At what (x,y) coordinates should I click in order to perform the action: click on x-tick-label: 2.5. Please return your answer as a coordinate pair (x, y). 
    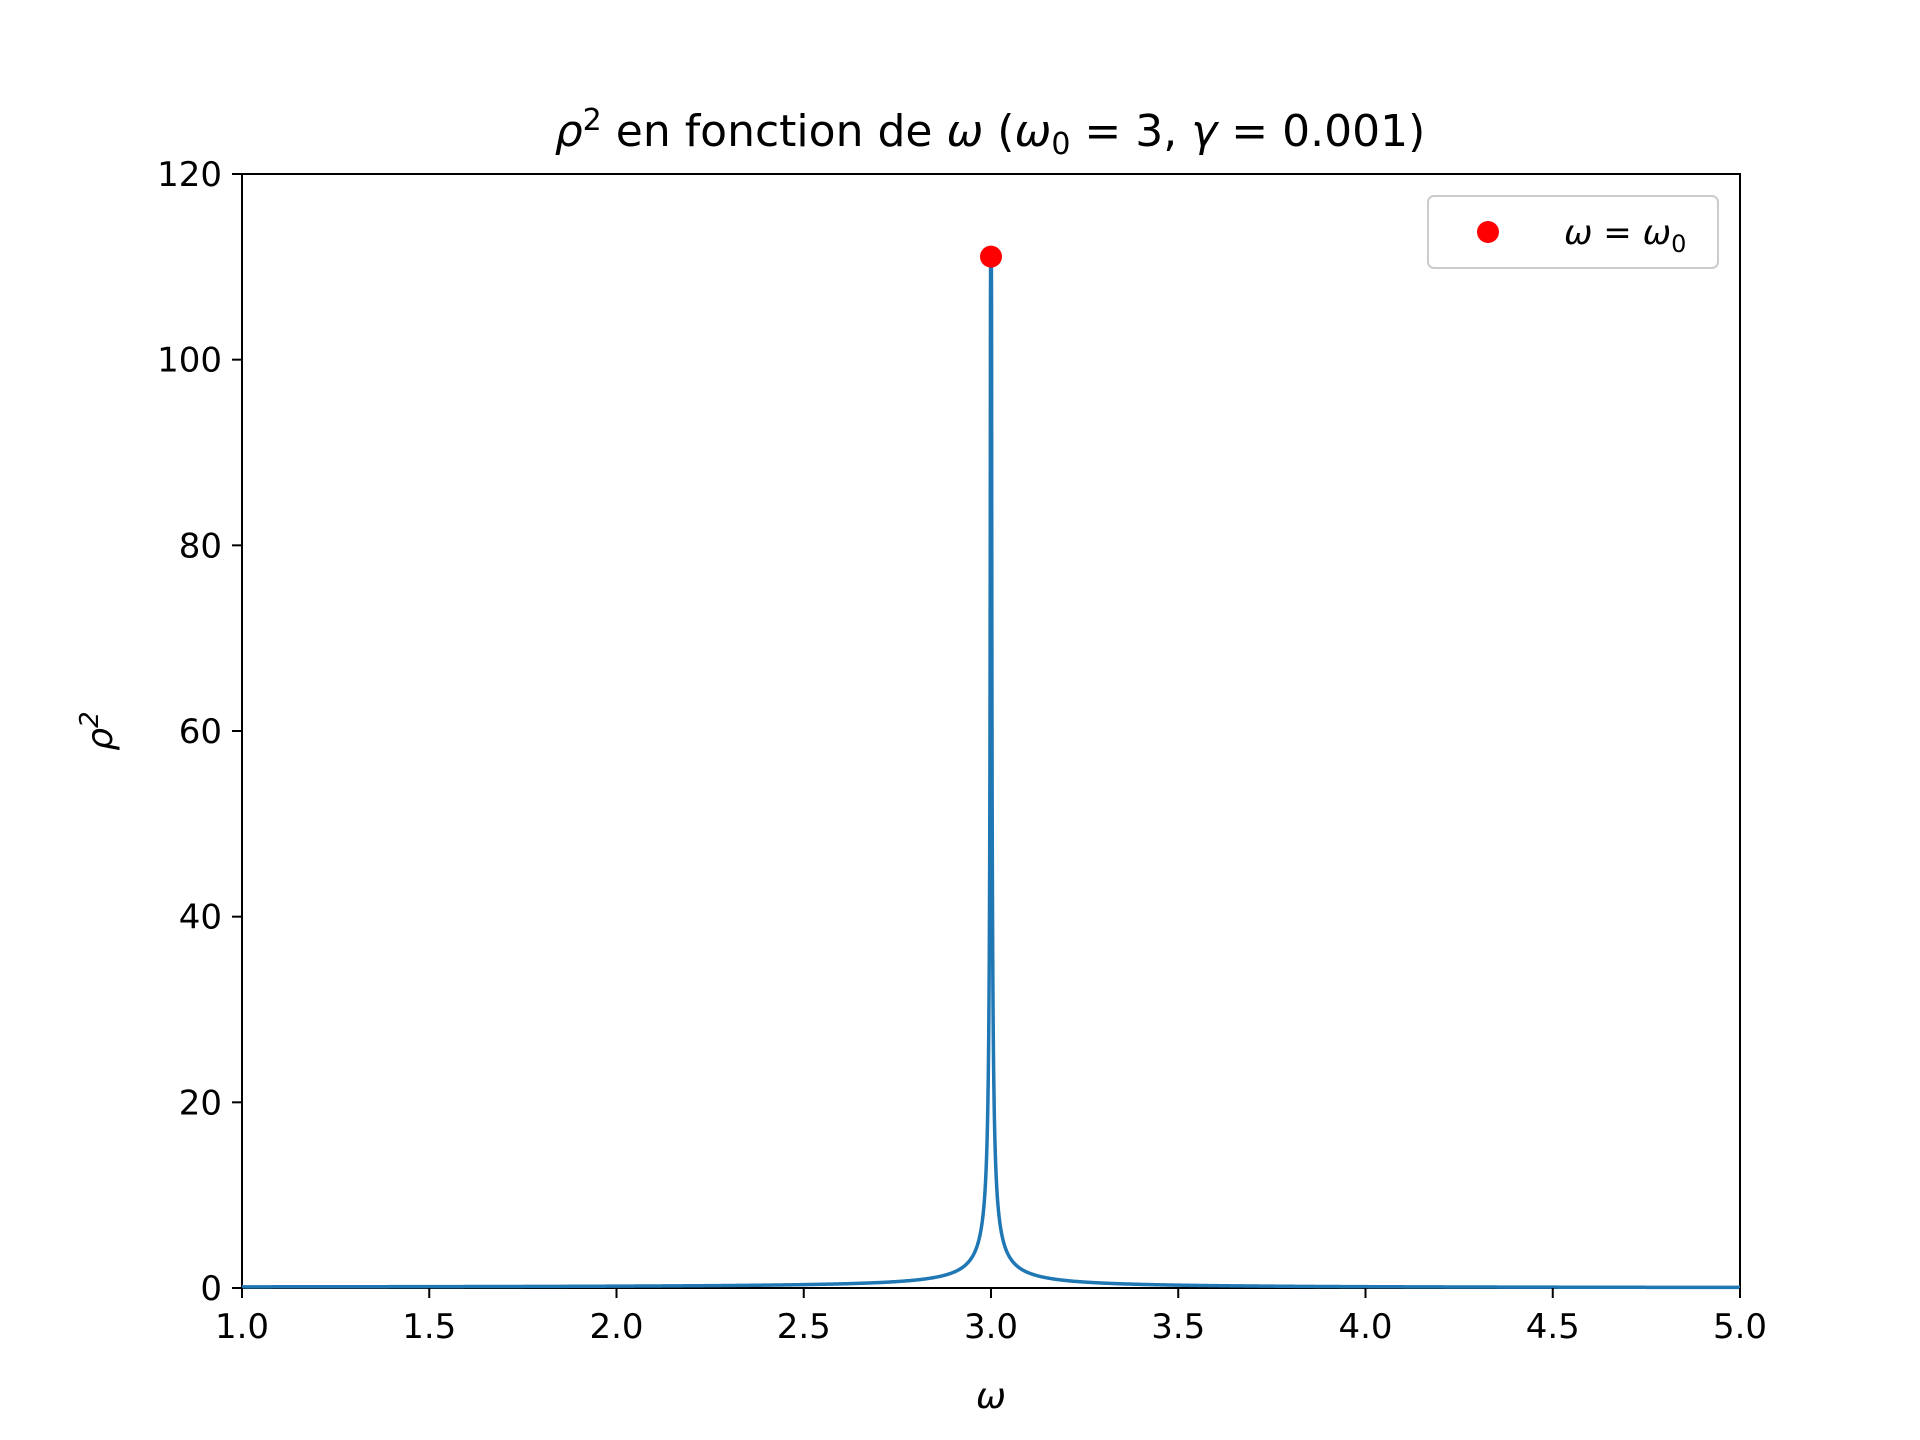
    Looking at the image, I should click on (804, 1327).